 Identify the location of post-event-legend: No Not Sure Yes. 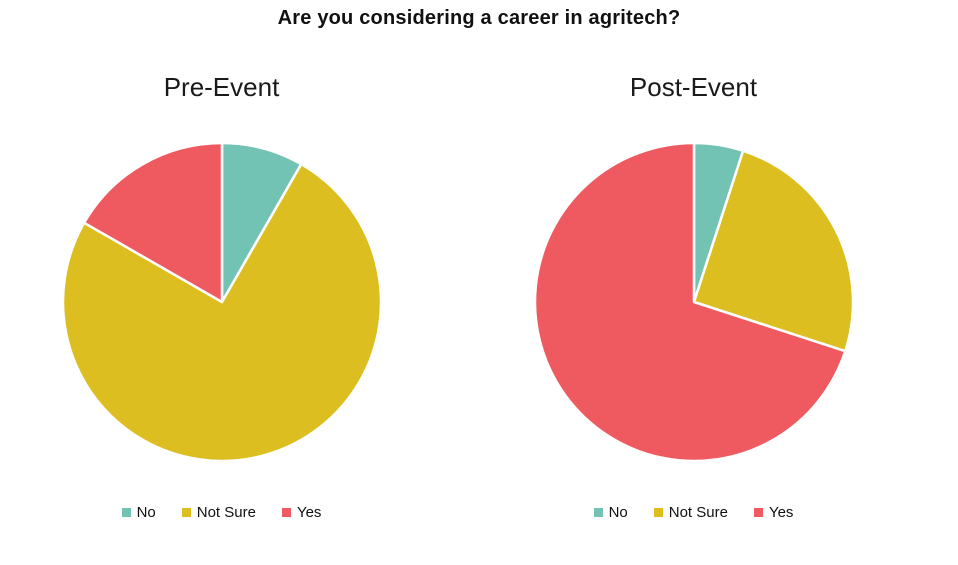
(693, 512).